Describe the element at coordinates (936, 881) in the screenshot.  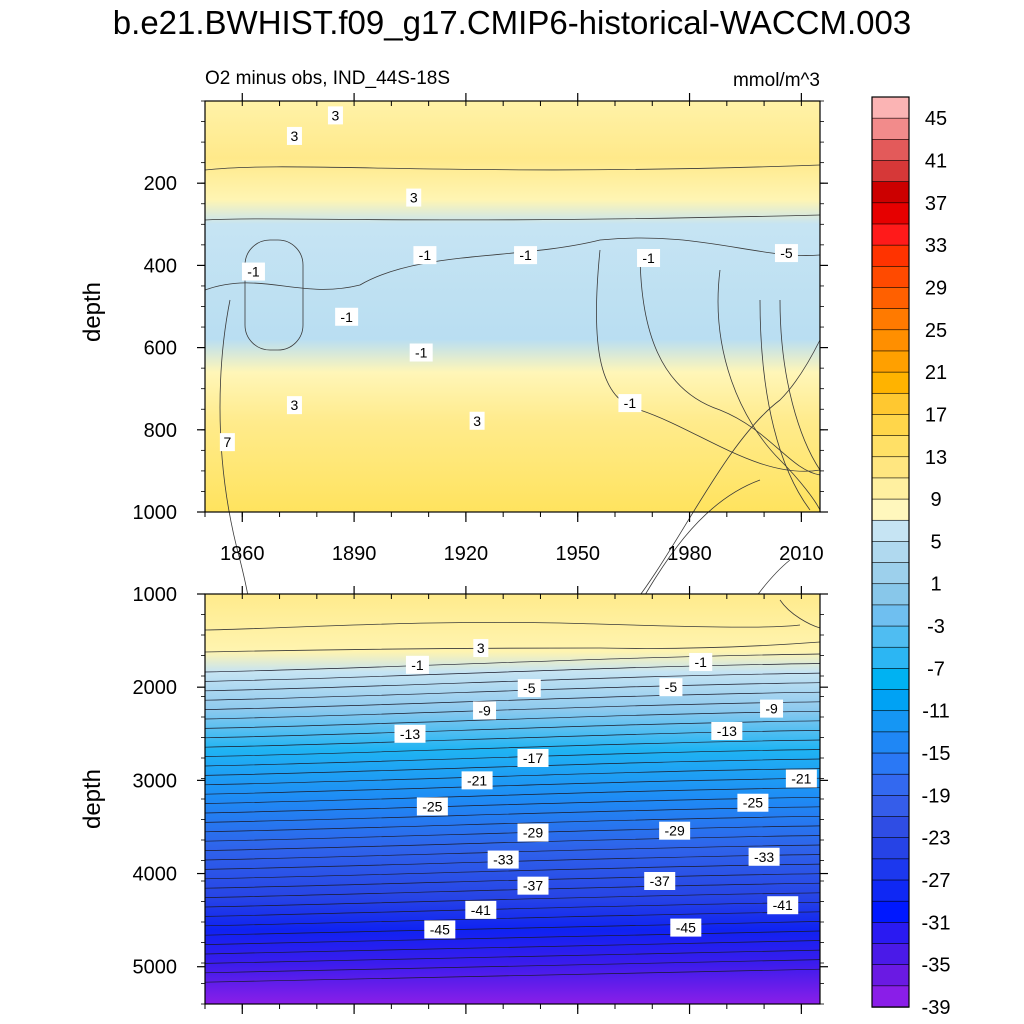
I see `colorbar-label: -27` at that location.